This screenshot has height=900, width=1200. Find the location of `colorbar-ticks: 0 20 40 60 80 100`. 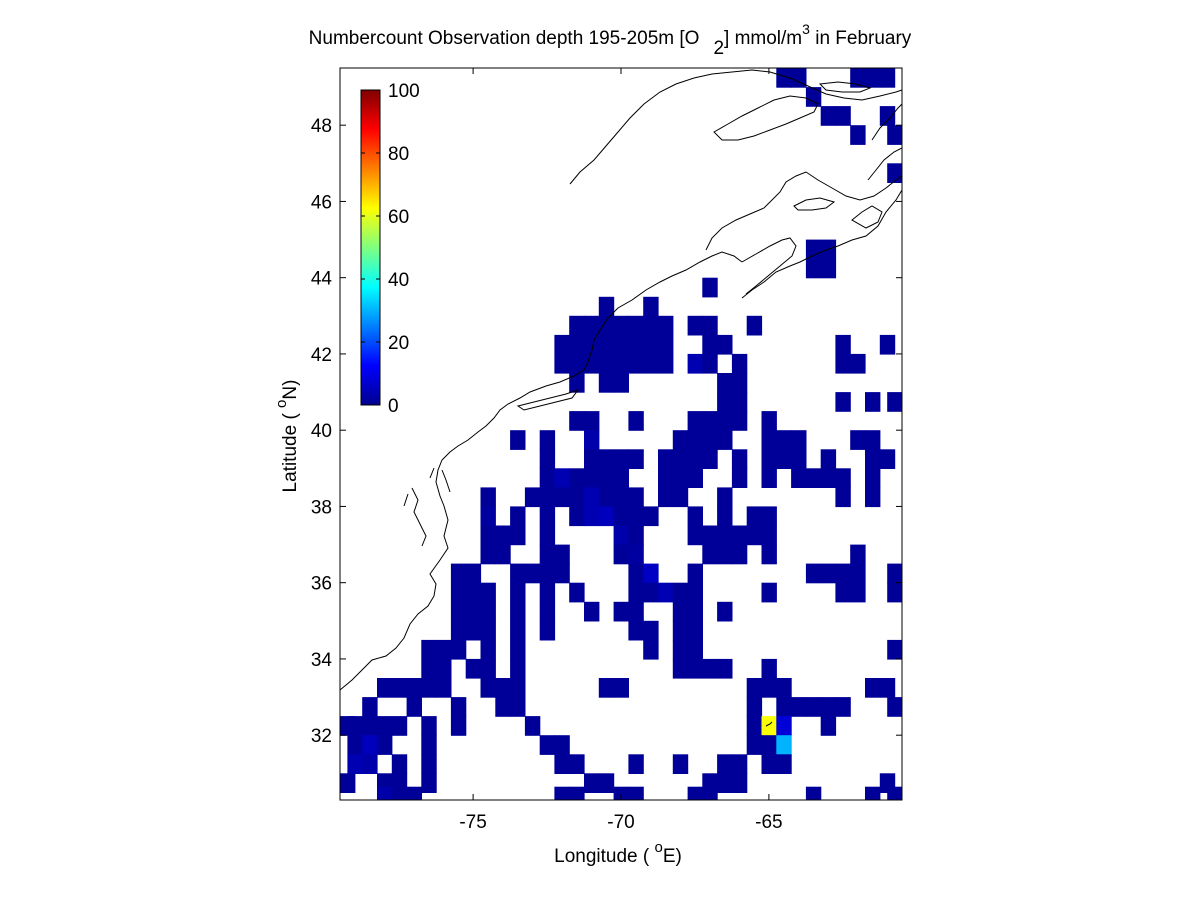

colorbar-ticks: 0 20 40 60 80 100 is located at coordinates (390, 249).